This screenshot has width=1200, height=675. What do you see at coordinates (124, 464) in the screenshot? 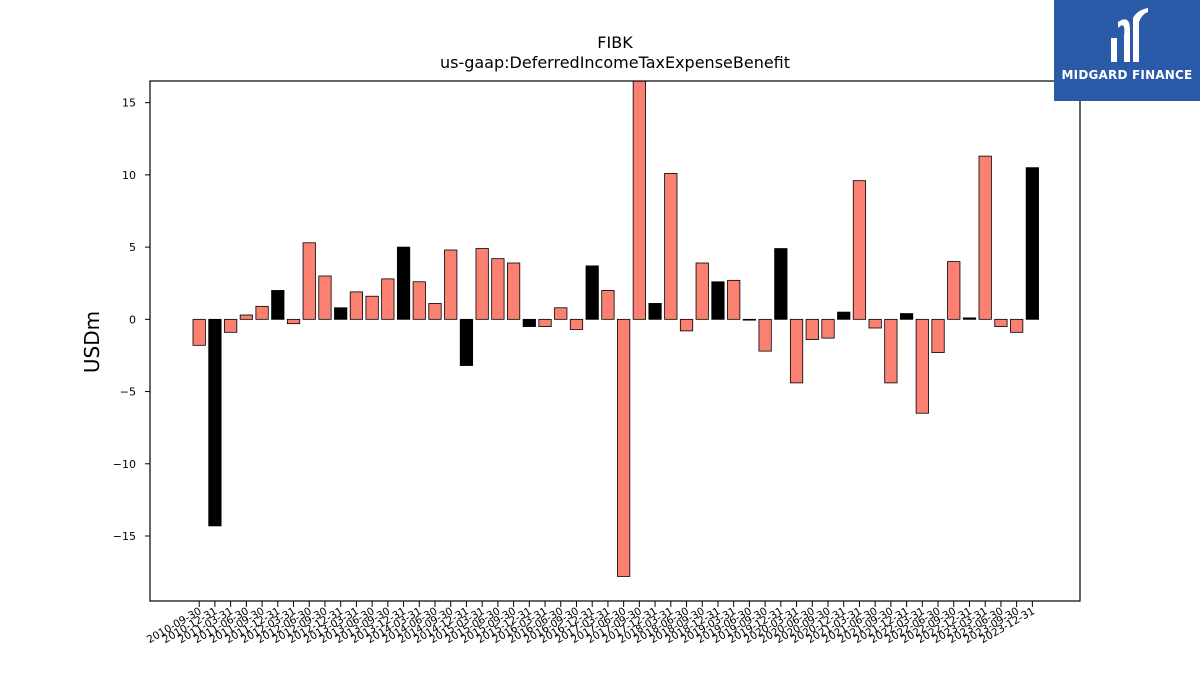
I see `y-tick-label: −10` at bounding box center [124, 464].